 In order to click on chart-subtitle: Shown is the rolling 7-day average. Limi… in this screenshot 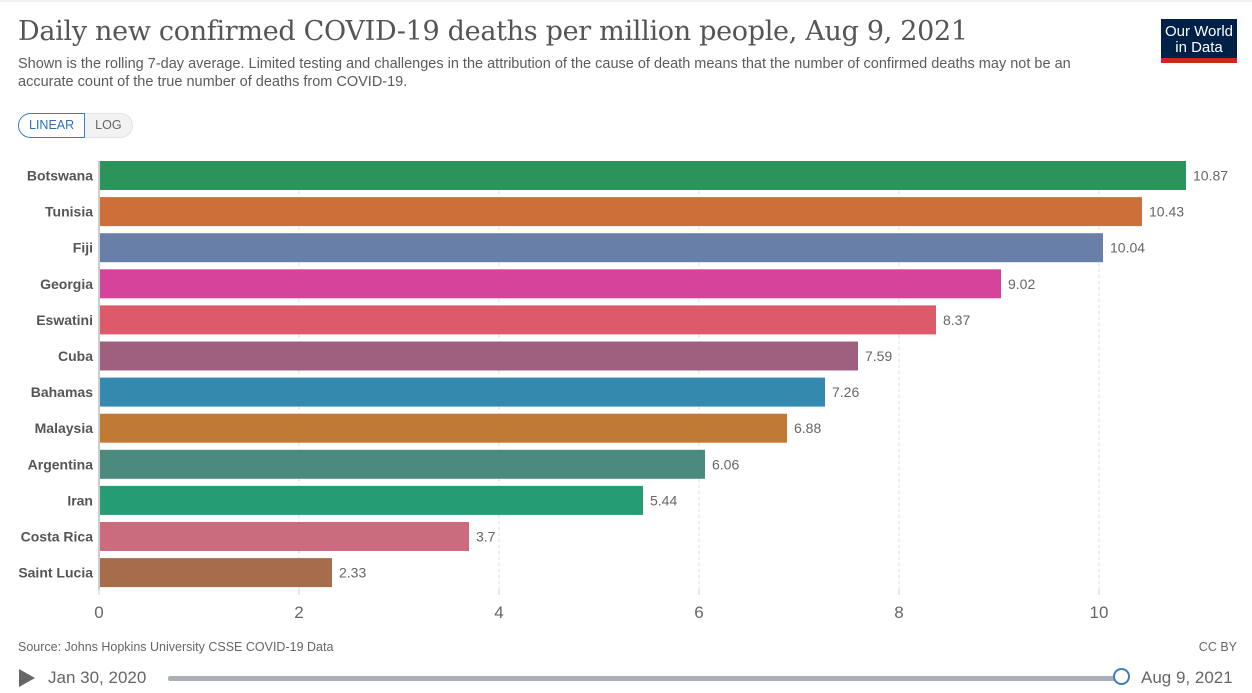, I will do `click(544, 73)`.